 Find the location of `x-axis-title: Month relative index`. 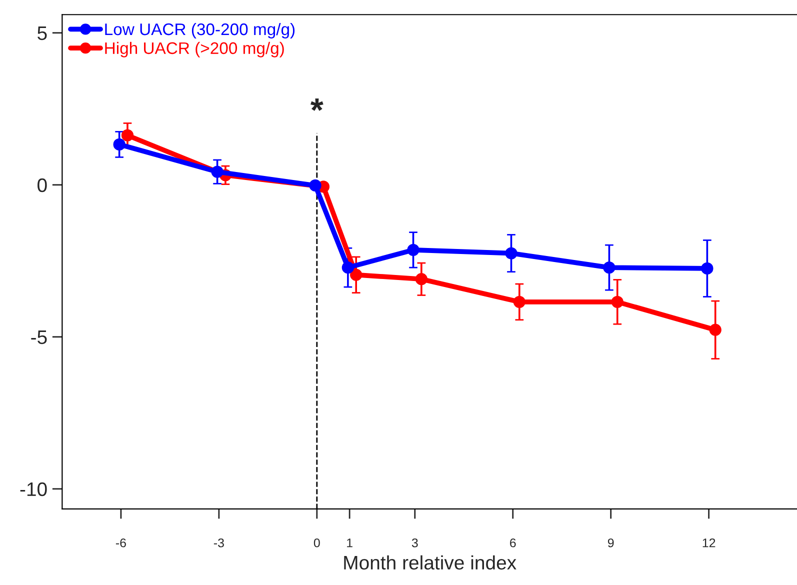

x-axis-title: Month relative index is located at coordinates (430, 562).